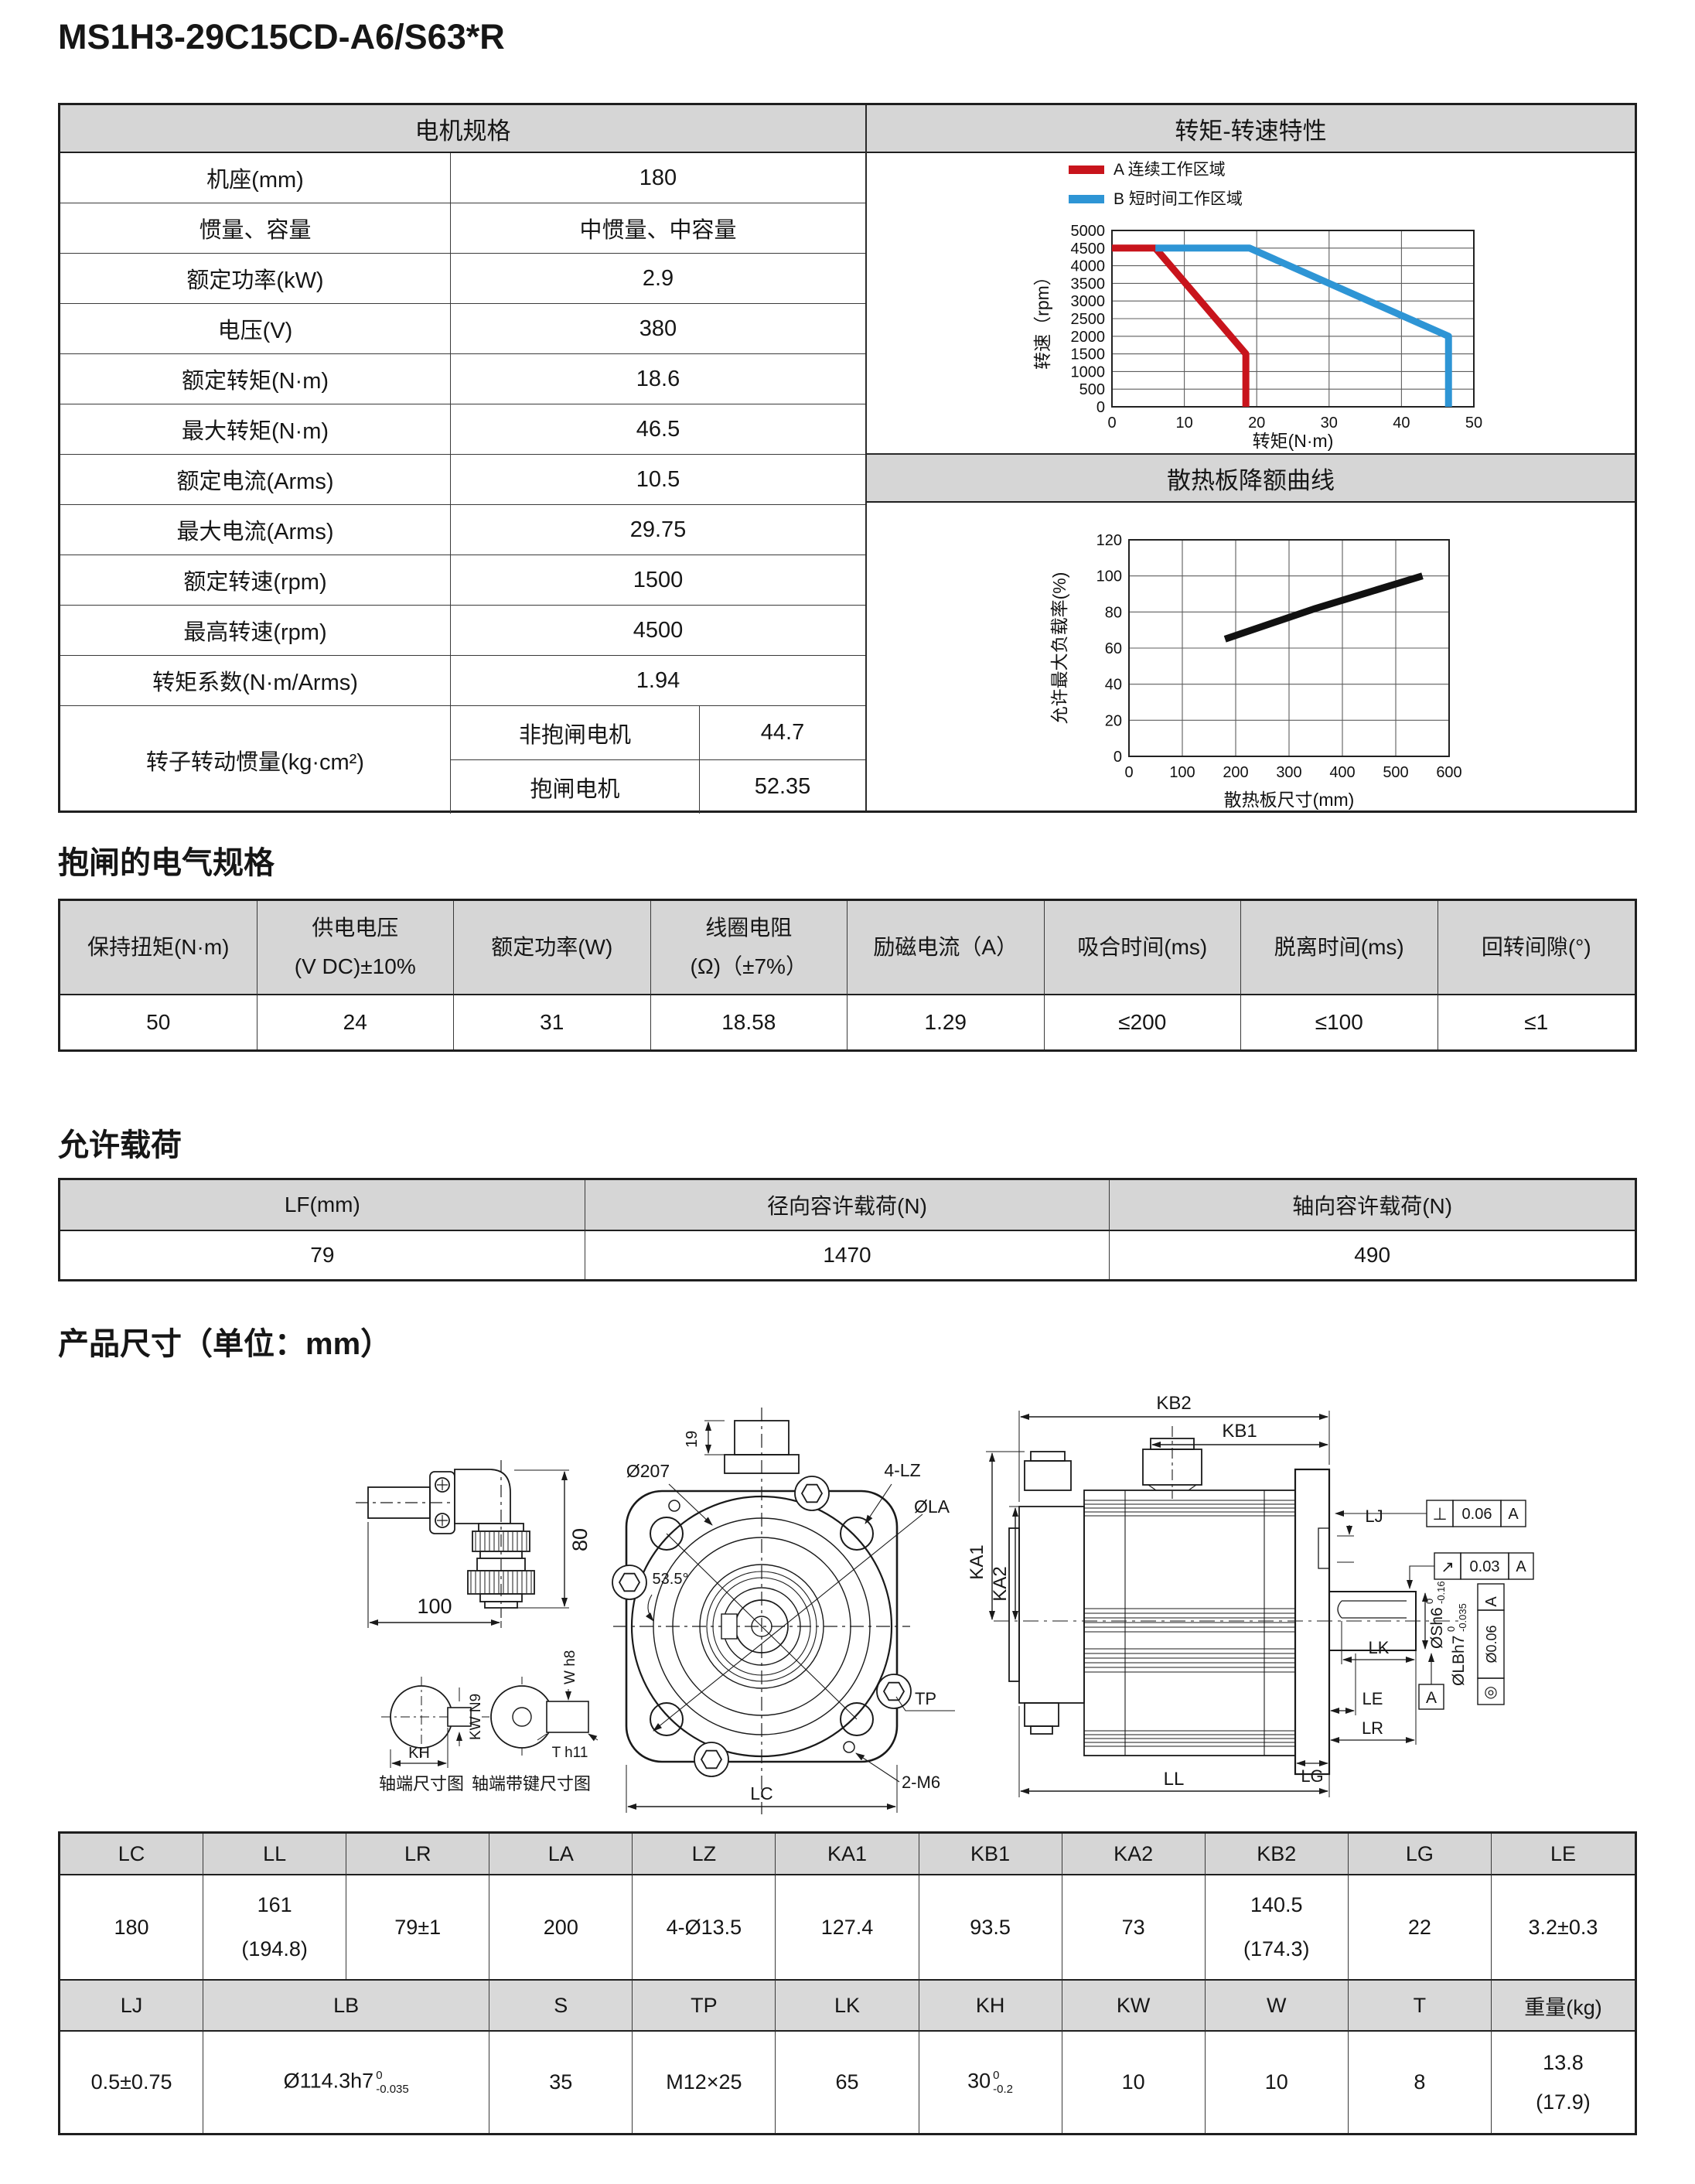  I want to click on dim-col-header: LE, so click(1563, 1854).